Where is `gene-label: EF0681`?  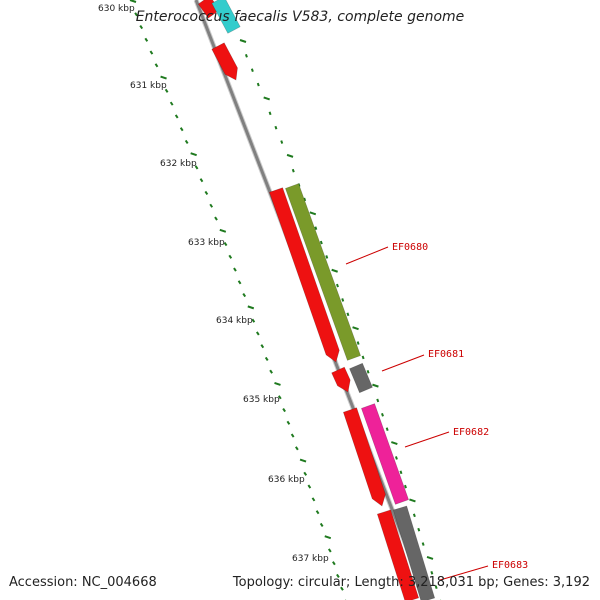
gene-label: EF0681 is located at coordinates (446, 354).